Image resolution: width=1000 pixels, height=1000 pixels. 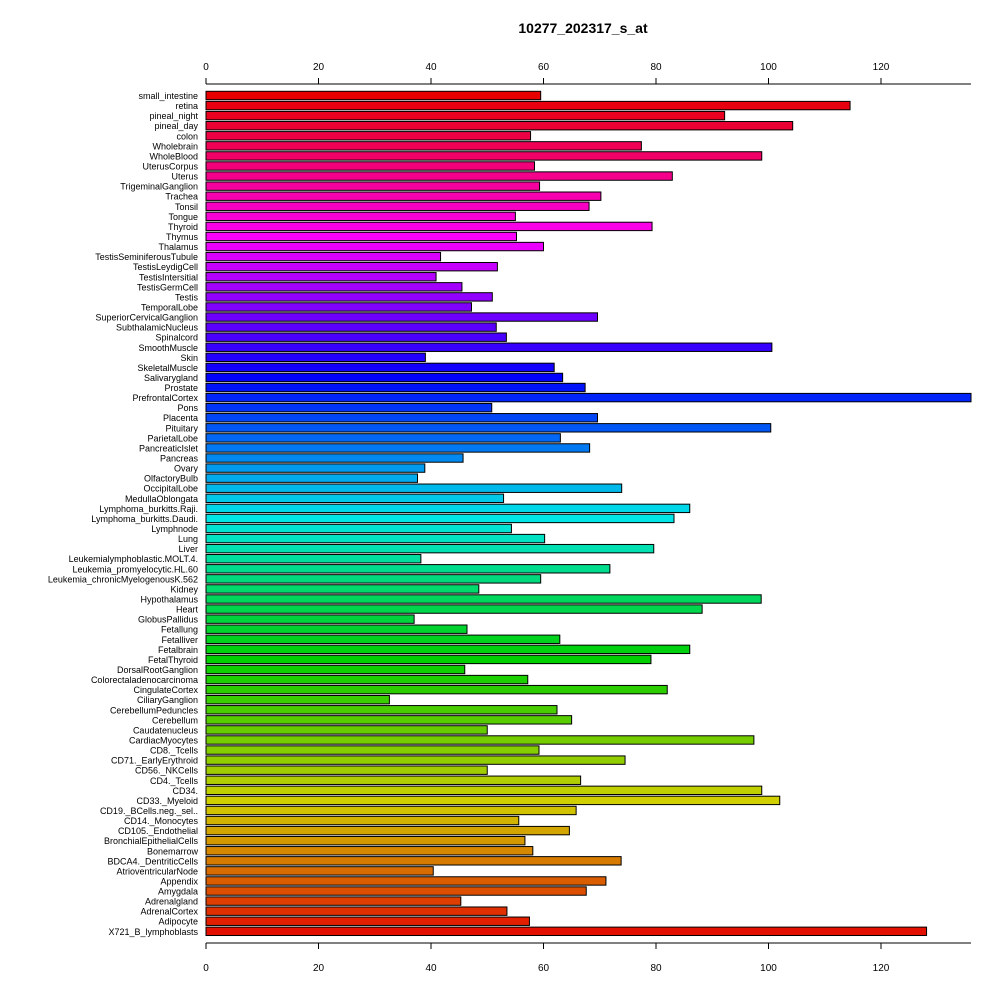 I want to click on chart-title: 10277_202317_s_at, so click(x=583, y=28).